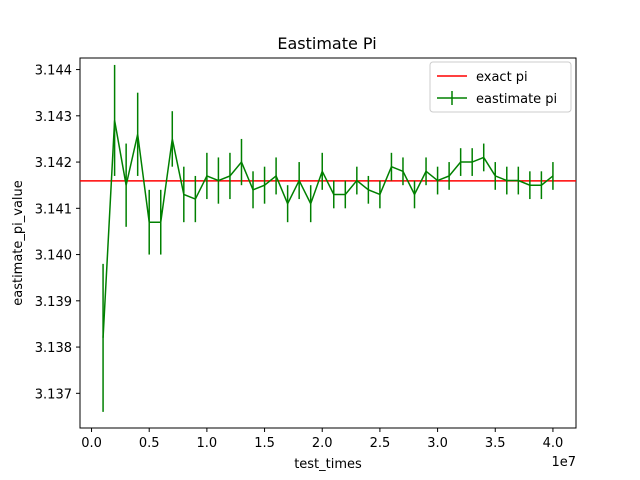 Image resolution: width=640 pixels, height=480 pixels. What do you see at coordinates (380, 443) in the screenshot?
I see `x-tick-label: 2.5` at bounding box center [380, 443].